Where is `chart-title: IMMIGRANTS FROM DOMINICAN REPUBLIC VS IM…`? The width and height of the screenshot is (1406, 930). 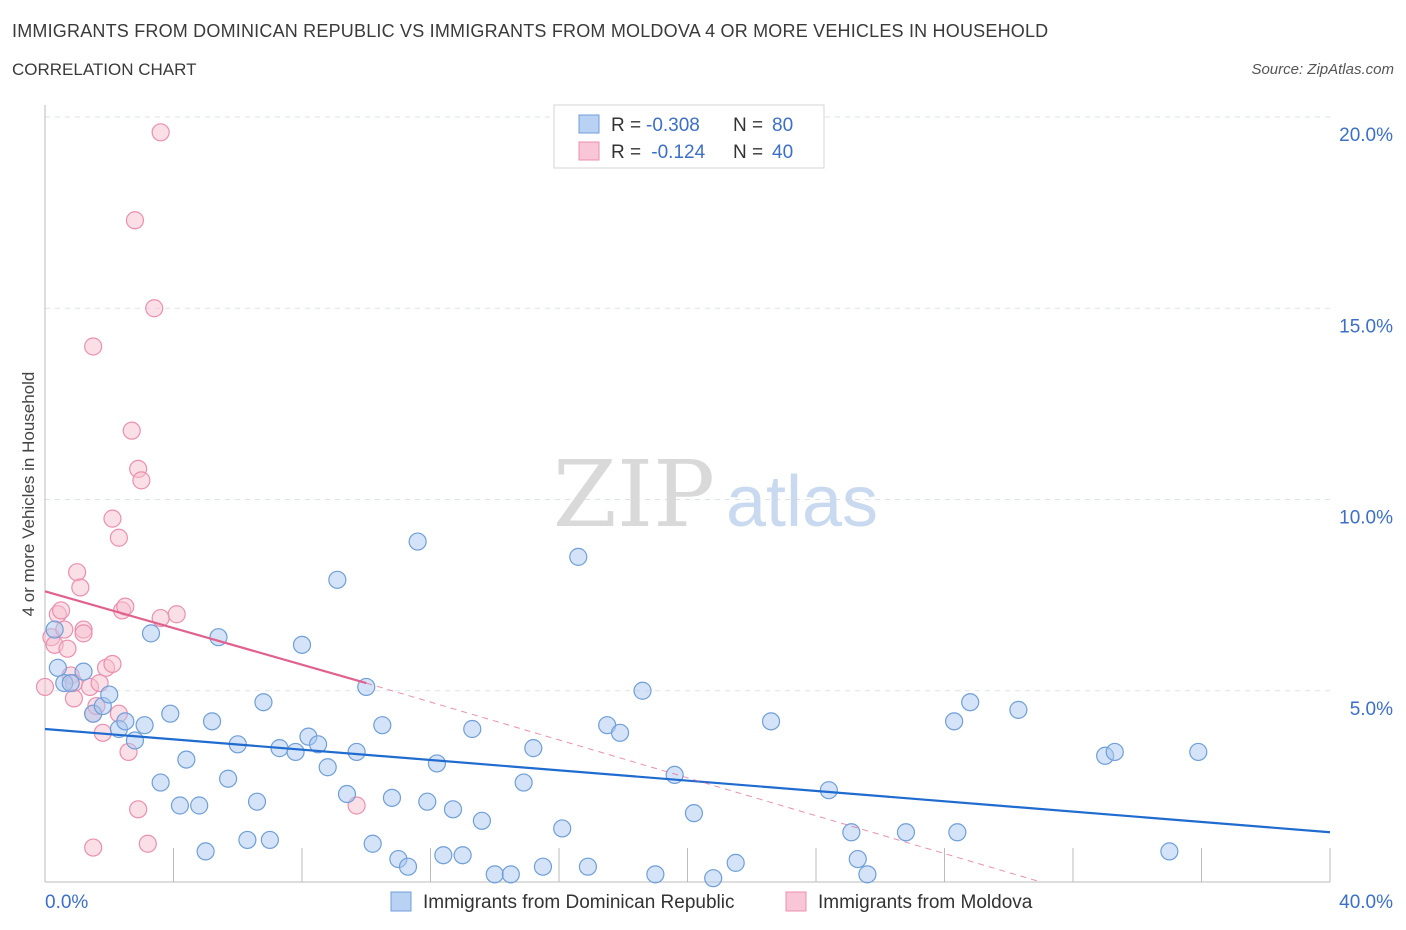
chart-title: IMMIGRANTS FROM DOMINICAN REPUBLIC VS IM… is located at coordinates (530, 31).